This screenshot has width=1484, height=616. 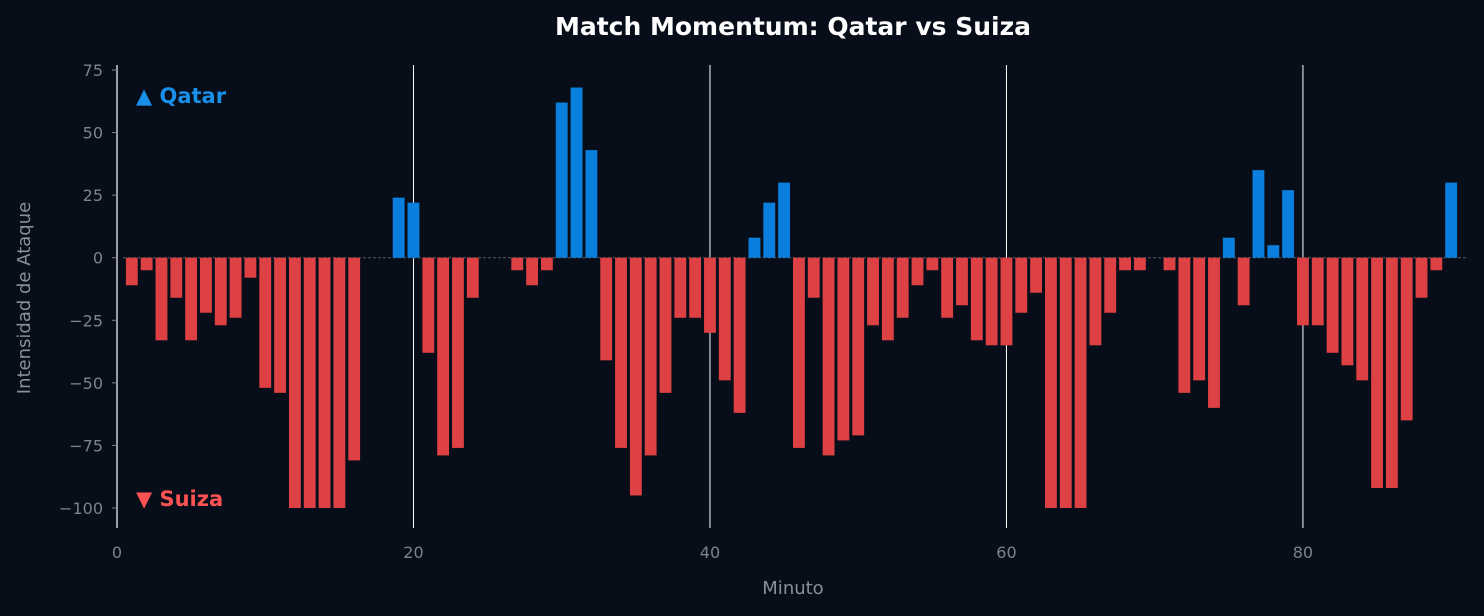 I want to click on y-tick-label: −100, so click(x=81, y=508).